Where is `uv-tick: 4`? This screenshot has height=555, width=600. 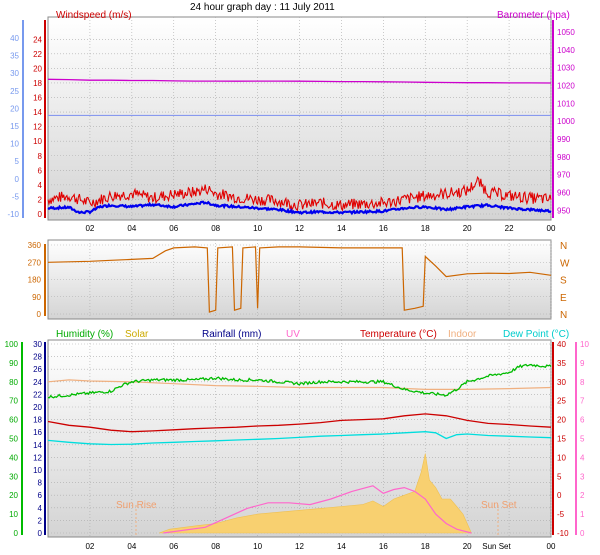 uv-tick: 4 is located at coordinates (582, 457).